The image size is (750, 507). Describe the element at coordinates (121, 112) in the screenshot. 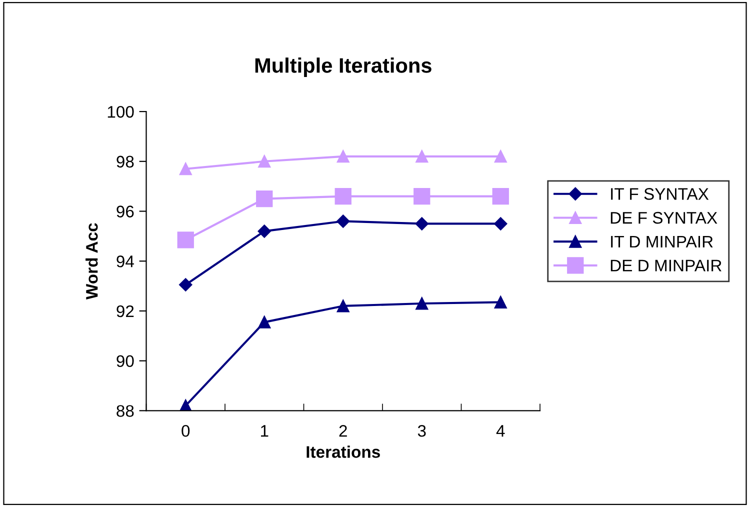

I see `y-tick-label: 100` at that location.